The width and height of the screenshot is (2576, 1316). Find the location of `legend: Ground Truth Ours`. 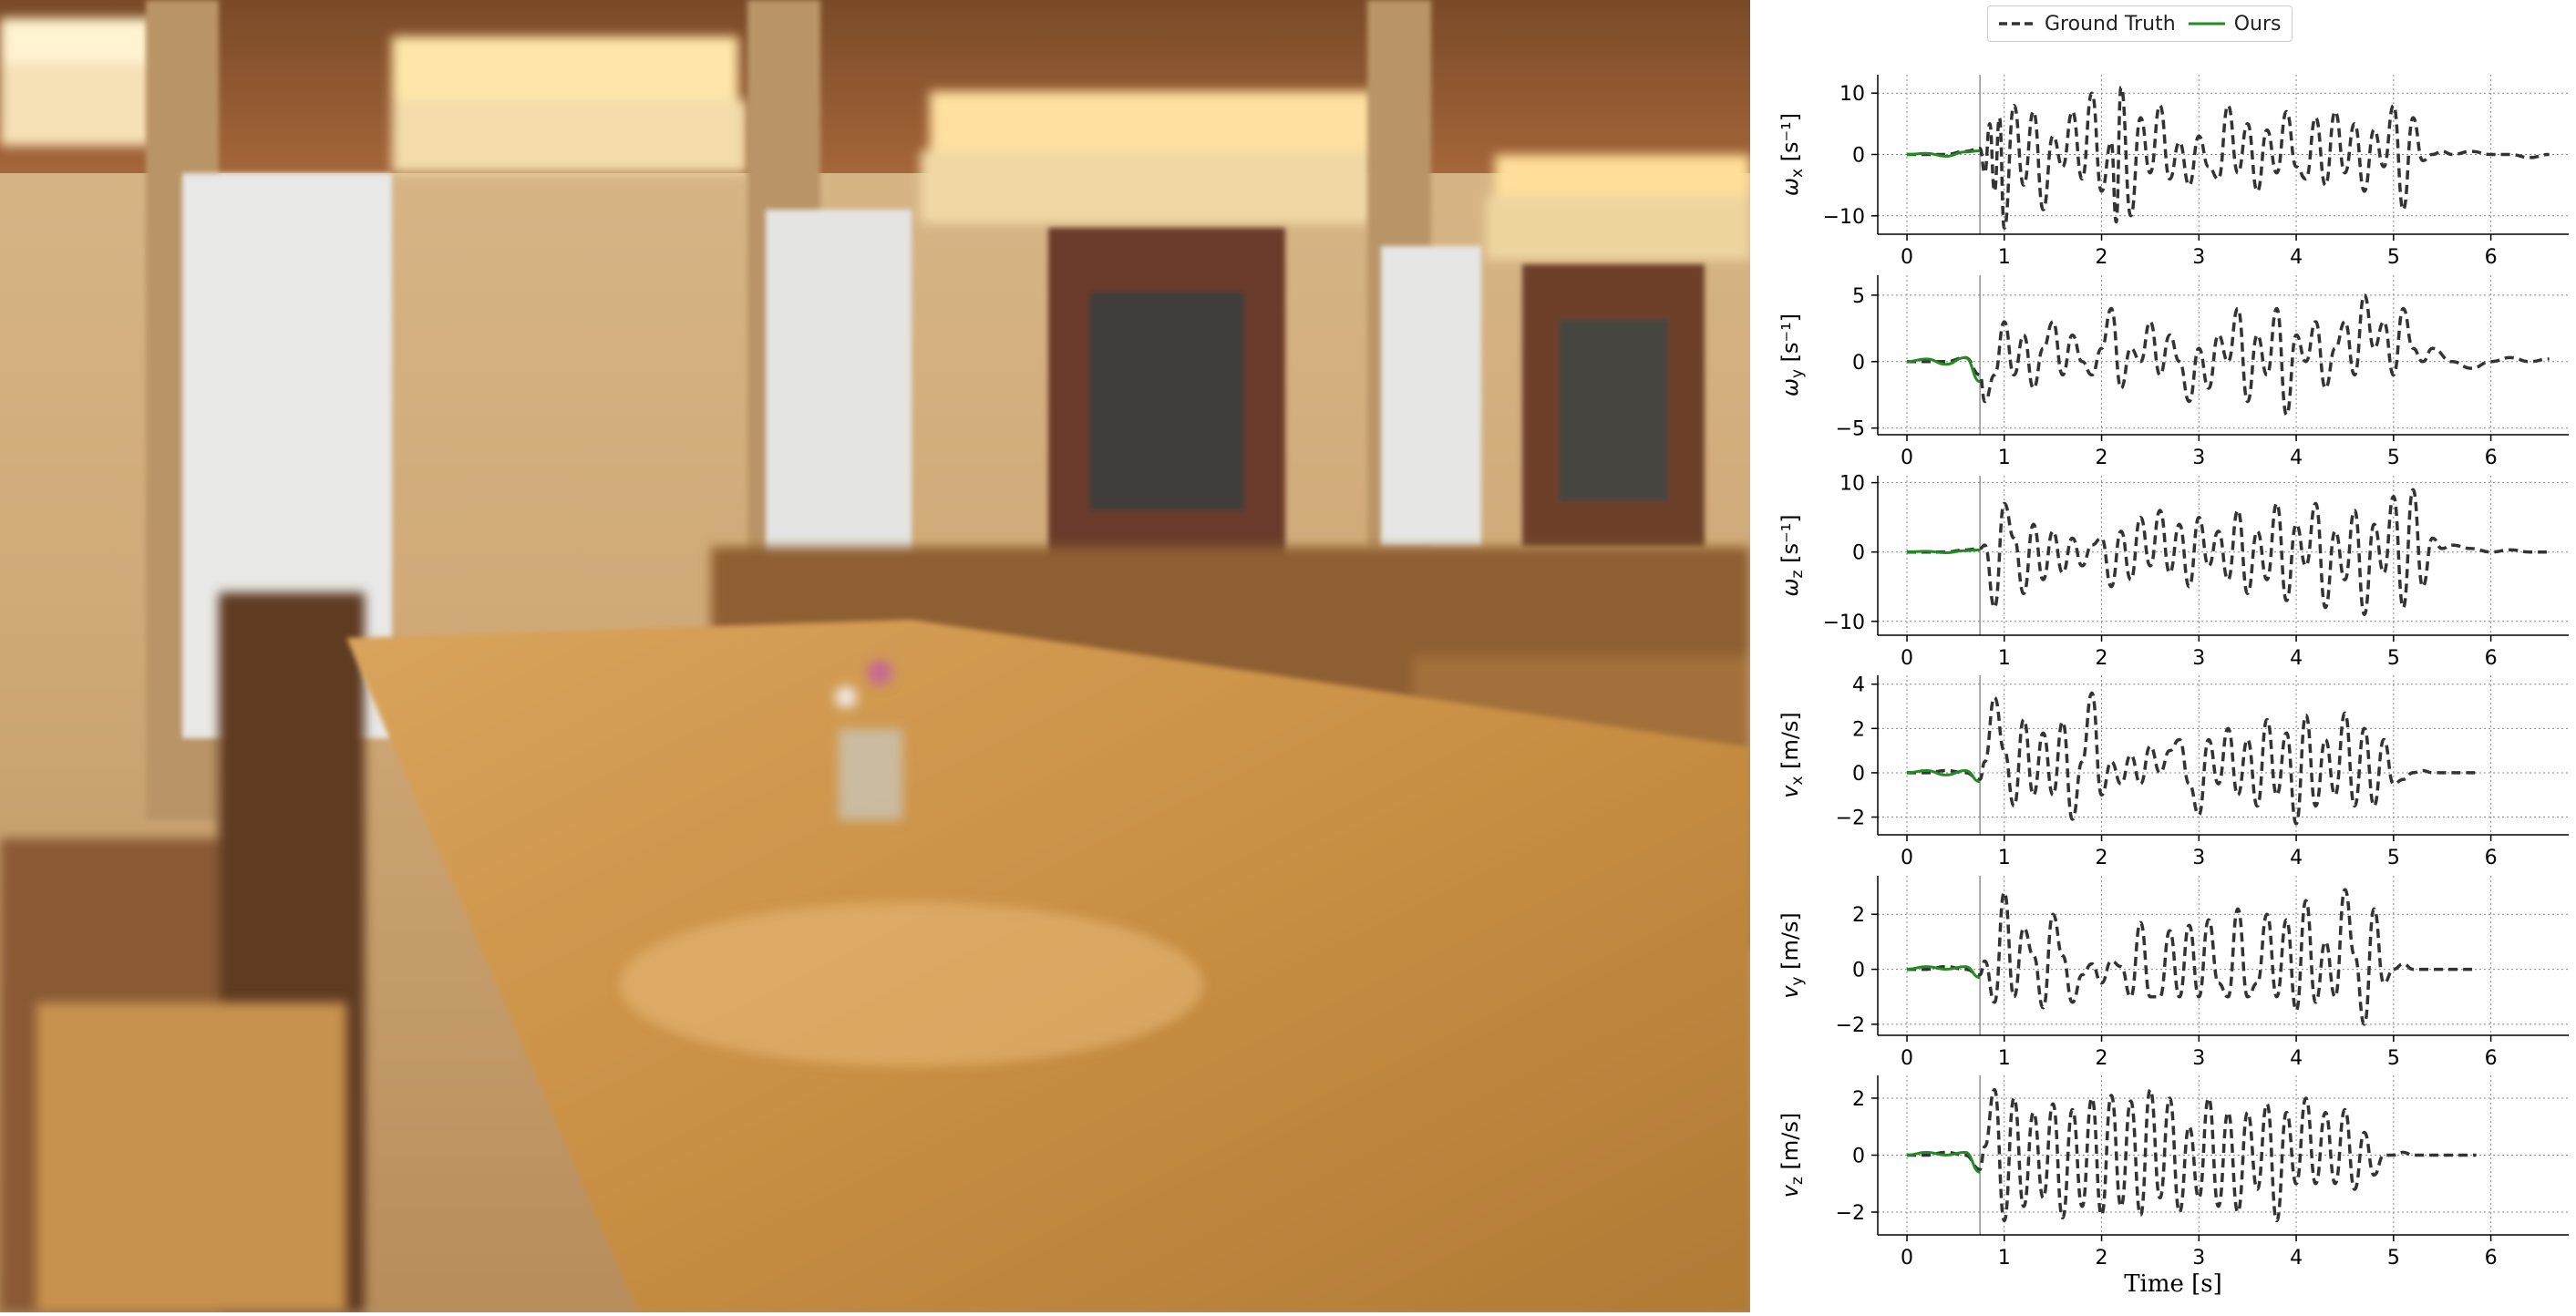

legend: Ground Truth Ours is located at coordinates (2140, 23).